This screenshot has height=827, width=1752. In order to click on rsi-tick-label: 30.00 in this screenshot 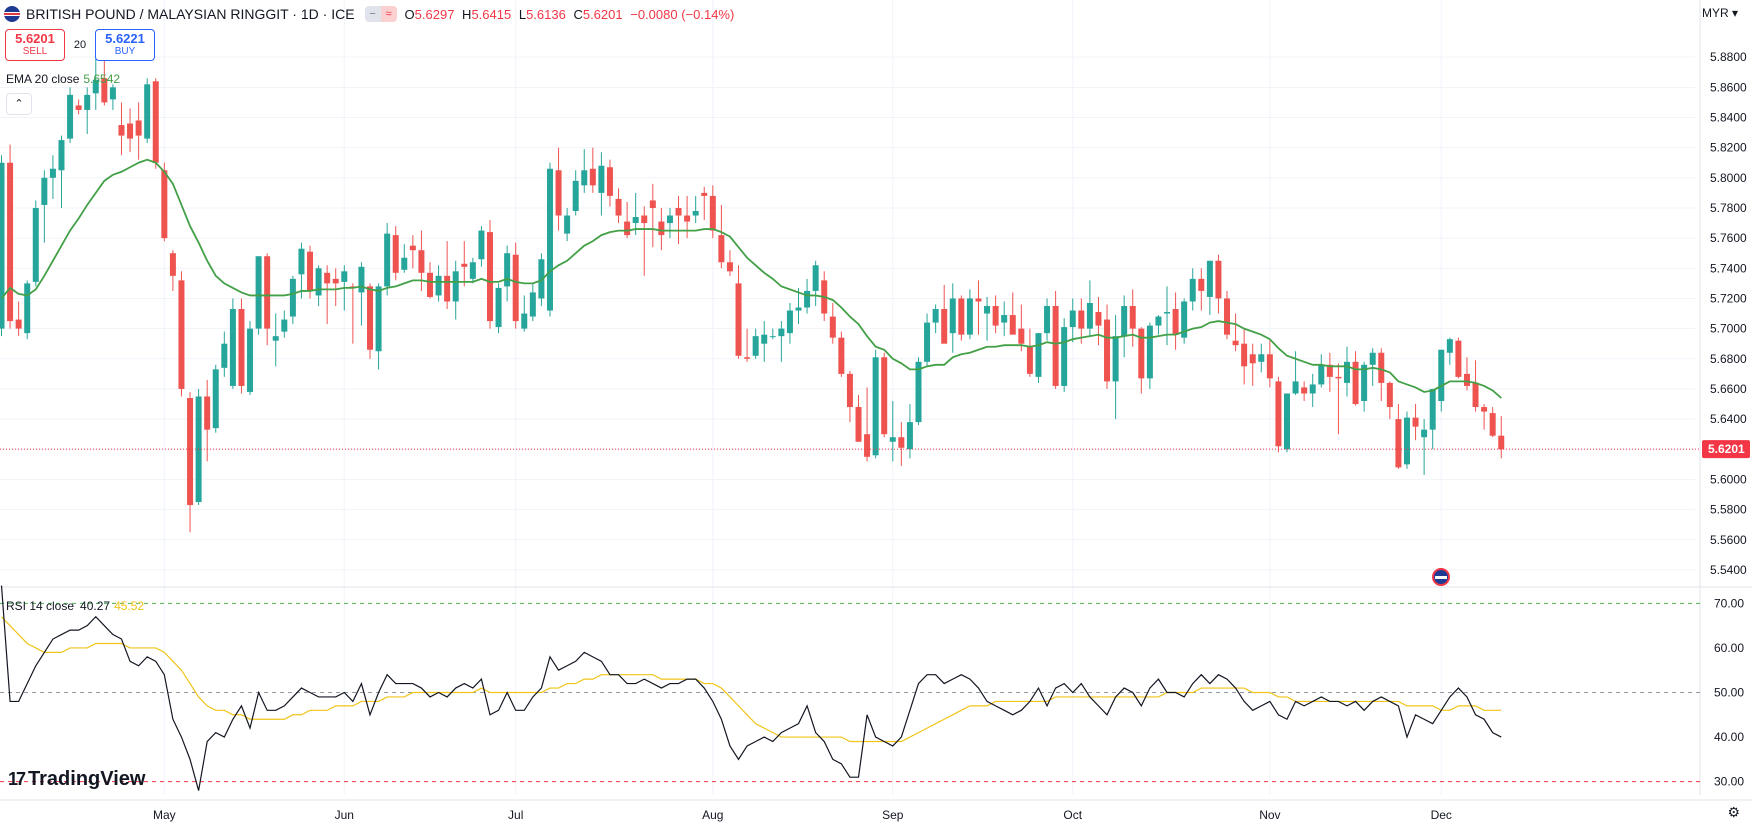, I will do `click(1729, 782)`.